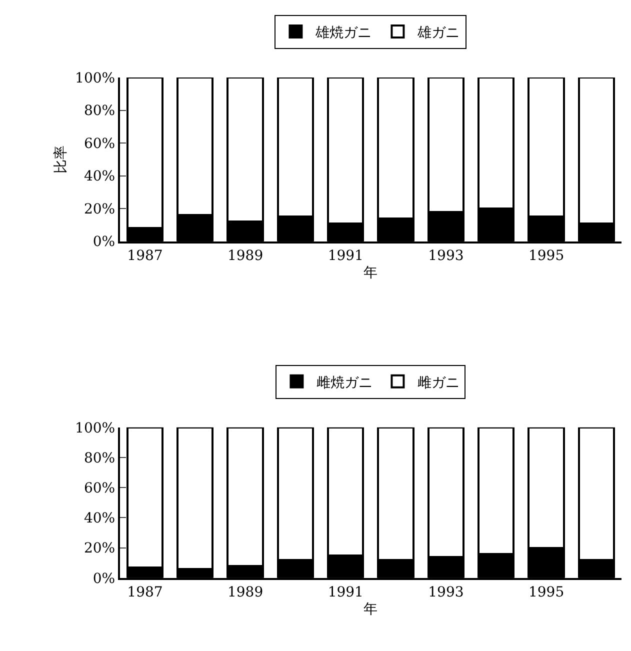 The image size is (631, 651). I want to click on legend-label: 雌焼ガニ, so click(344, 382).